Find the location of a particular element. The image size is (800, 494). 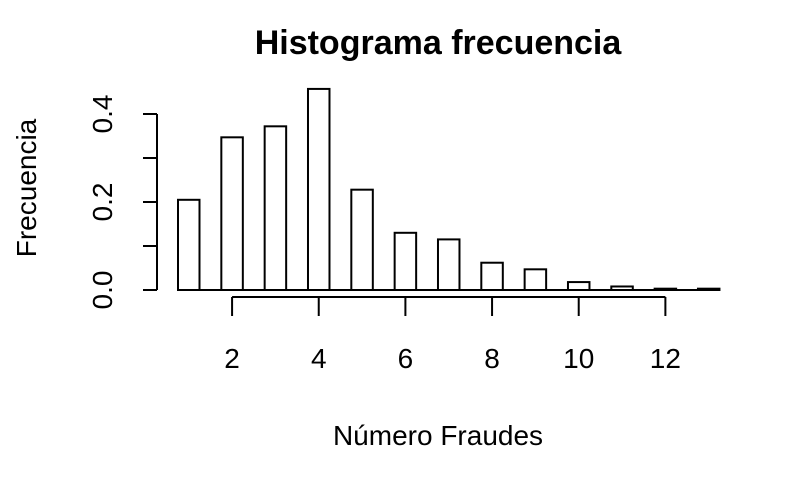

x-axis-label: Número Fraudes is located at coordinates (438, 435).